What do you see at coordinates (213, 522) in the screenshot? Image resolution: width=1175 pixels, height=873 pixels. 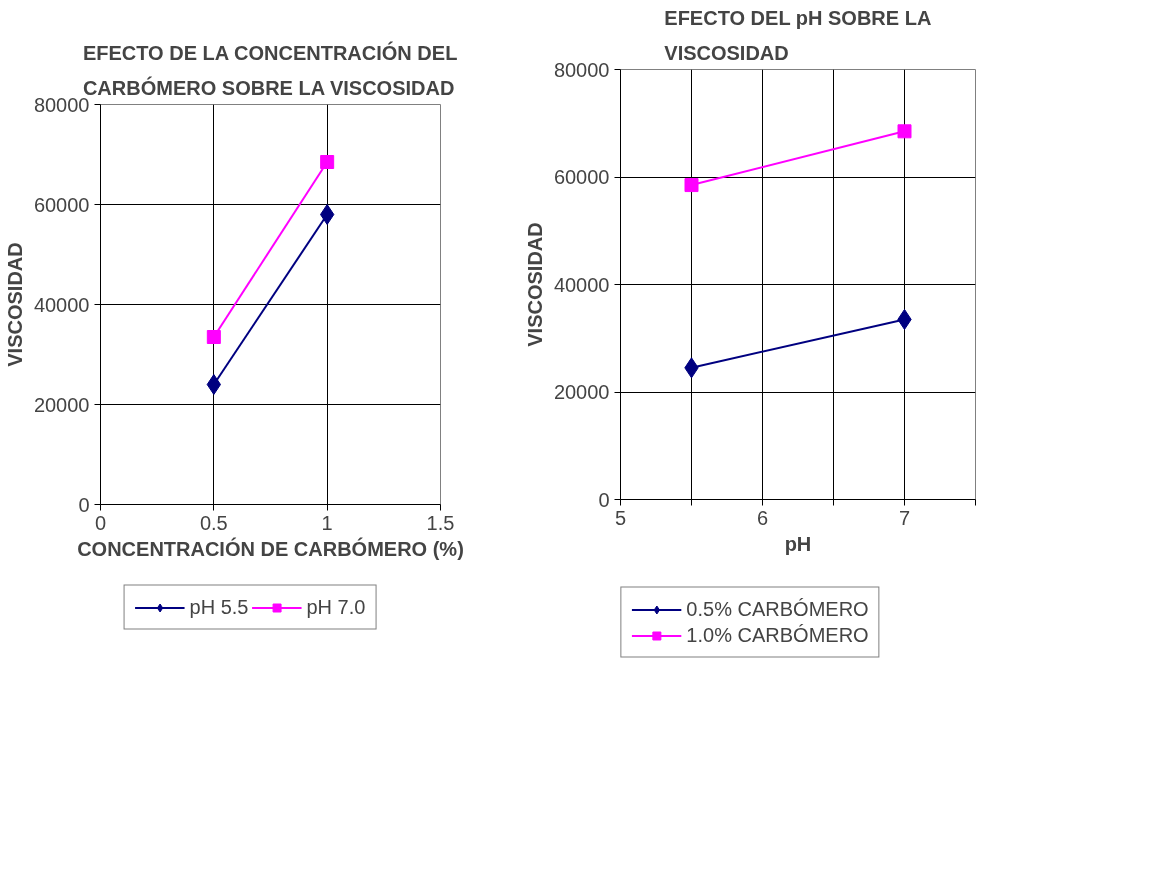 I see `x-tick-label: 0.5` at bounding box center [213, 522].